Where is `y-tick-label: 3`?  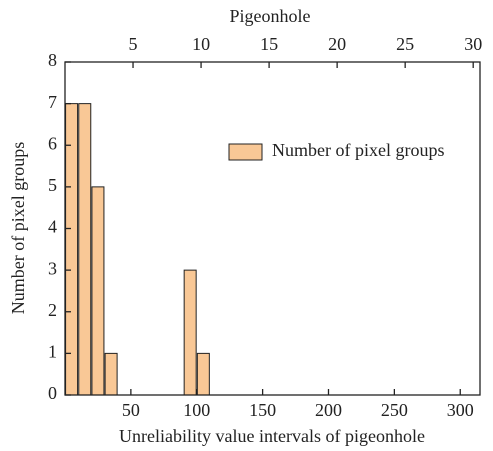
y-tick-label: 3 is located at coordinates (52, 268).